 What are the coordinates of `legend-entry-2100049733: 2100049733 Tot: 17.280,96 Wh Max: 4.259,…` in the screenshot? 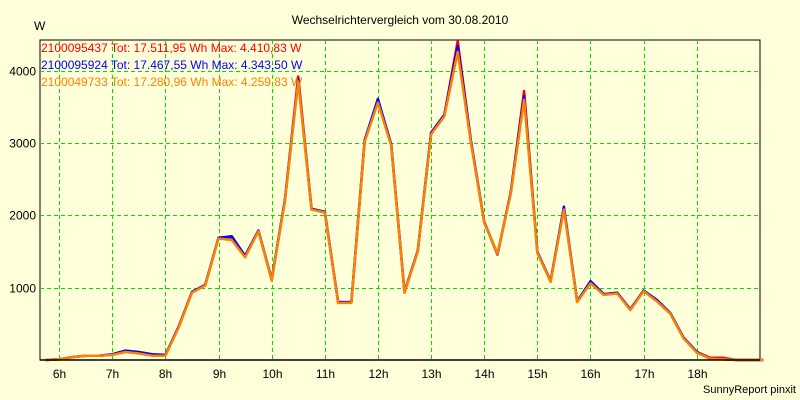 It's located at (172, 82).